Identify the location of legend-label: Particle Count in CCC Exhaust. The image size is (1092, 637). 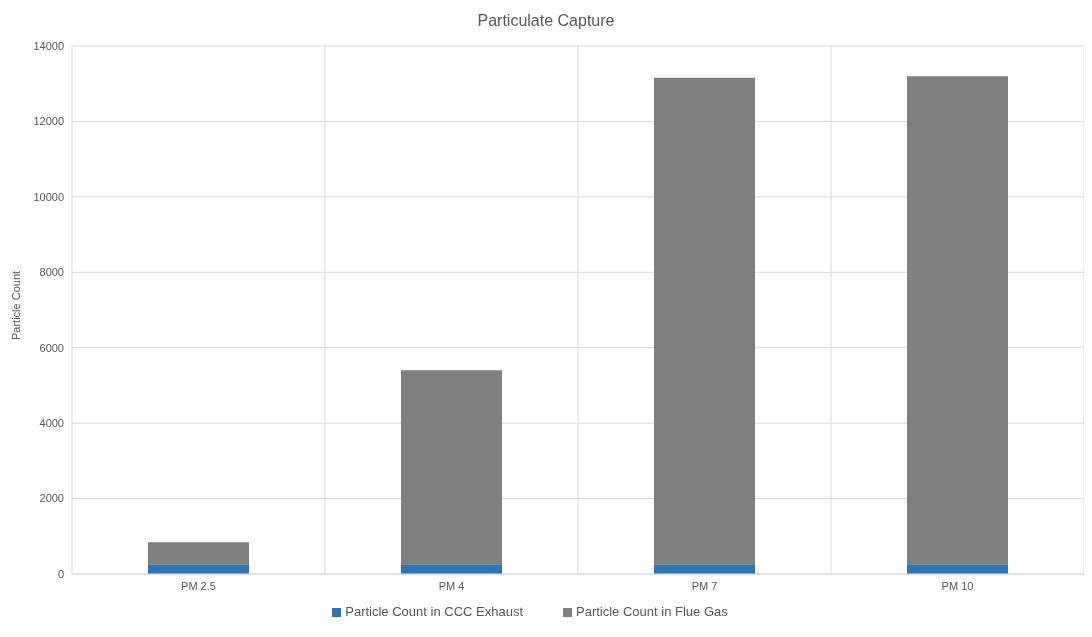
(434, 611).